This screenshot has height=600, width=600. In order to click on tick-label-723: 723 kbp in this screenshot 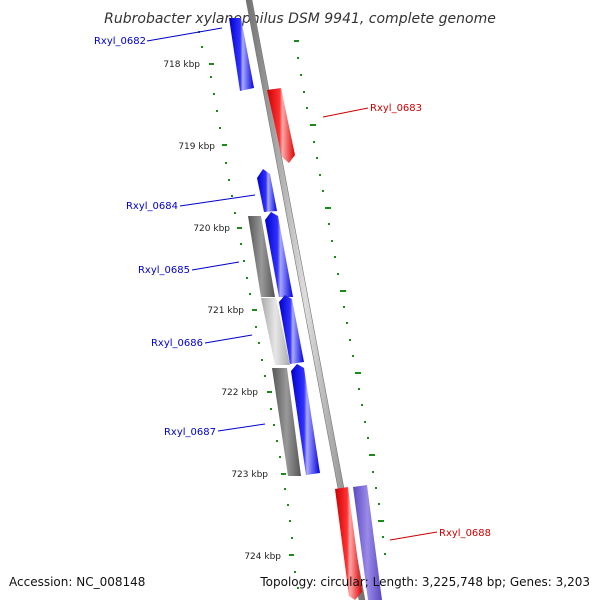, I will do `click(249, 475)`.